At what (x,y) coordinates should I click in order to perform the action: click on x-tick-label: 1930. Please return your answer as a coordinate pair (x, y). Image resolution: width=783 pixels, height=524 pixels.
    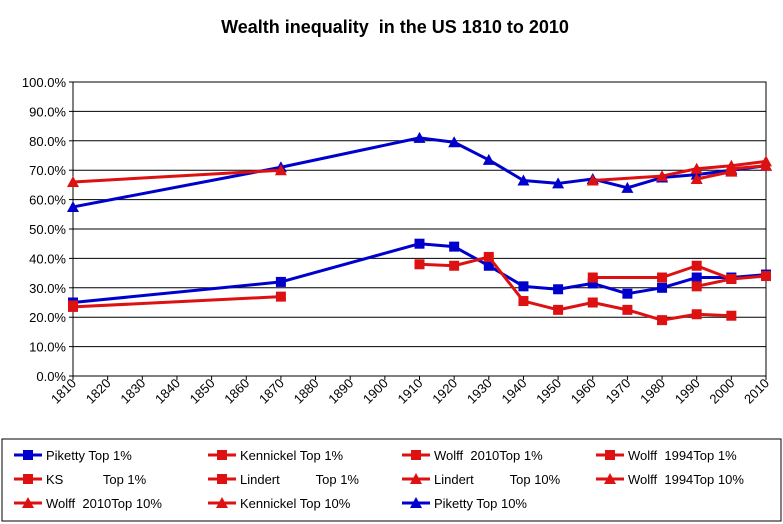
    Looking at the image, I should click on (479, 391).